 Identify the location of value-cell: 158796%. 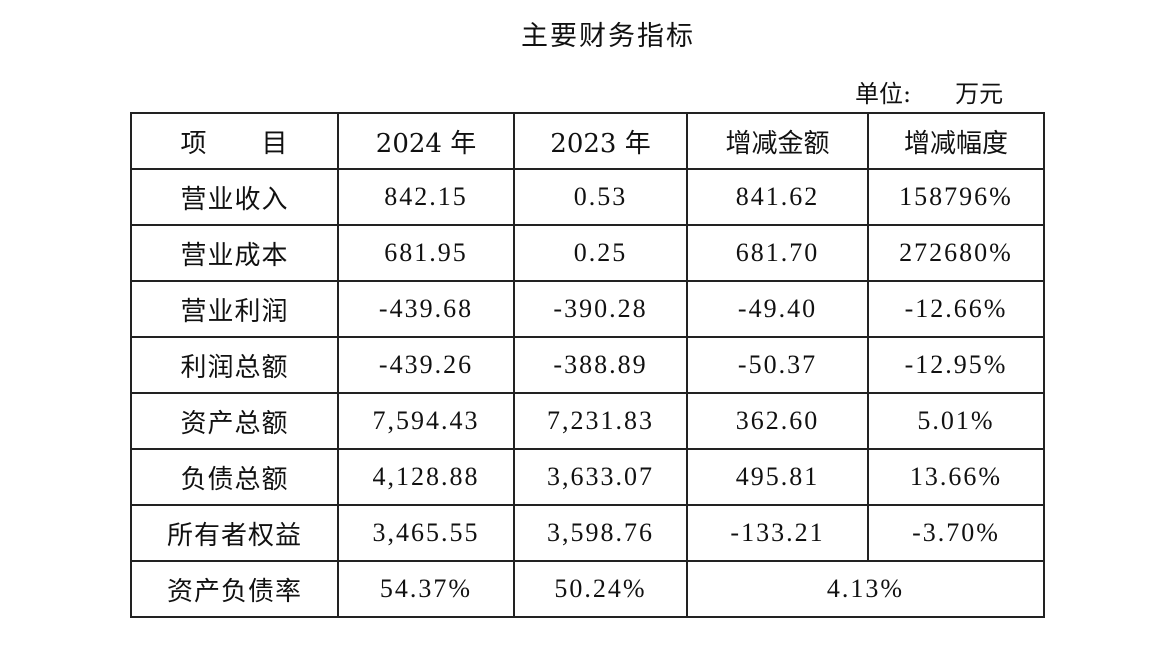
(956, 197).